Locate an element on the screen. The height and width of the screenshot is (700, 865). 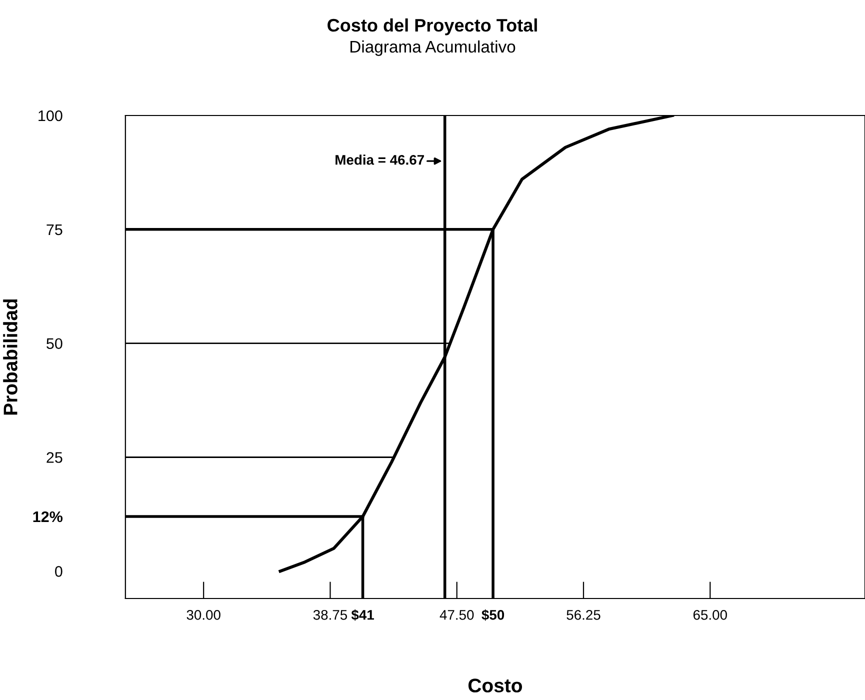
x-tick-label: $41 is located at coordinates (362, 615).